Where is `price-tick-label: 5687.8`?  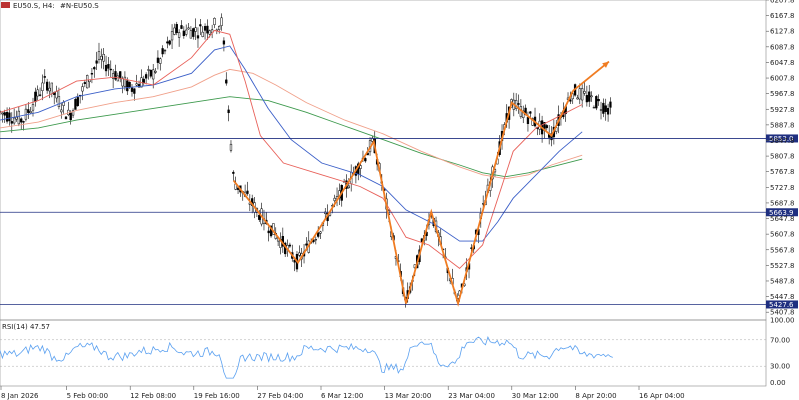 price-tick-label: 5687.8 is located at coordinates (782, 203).